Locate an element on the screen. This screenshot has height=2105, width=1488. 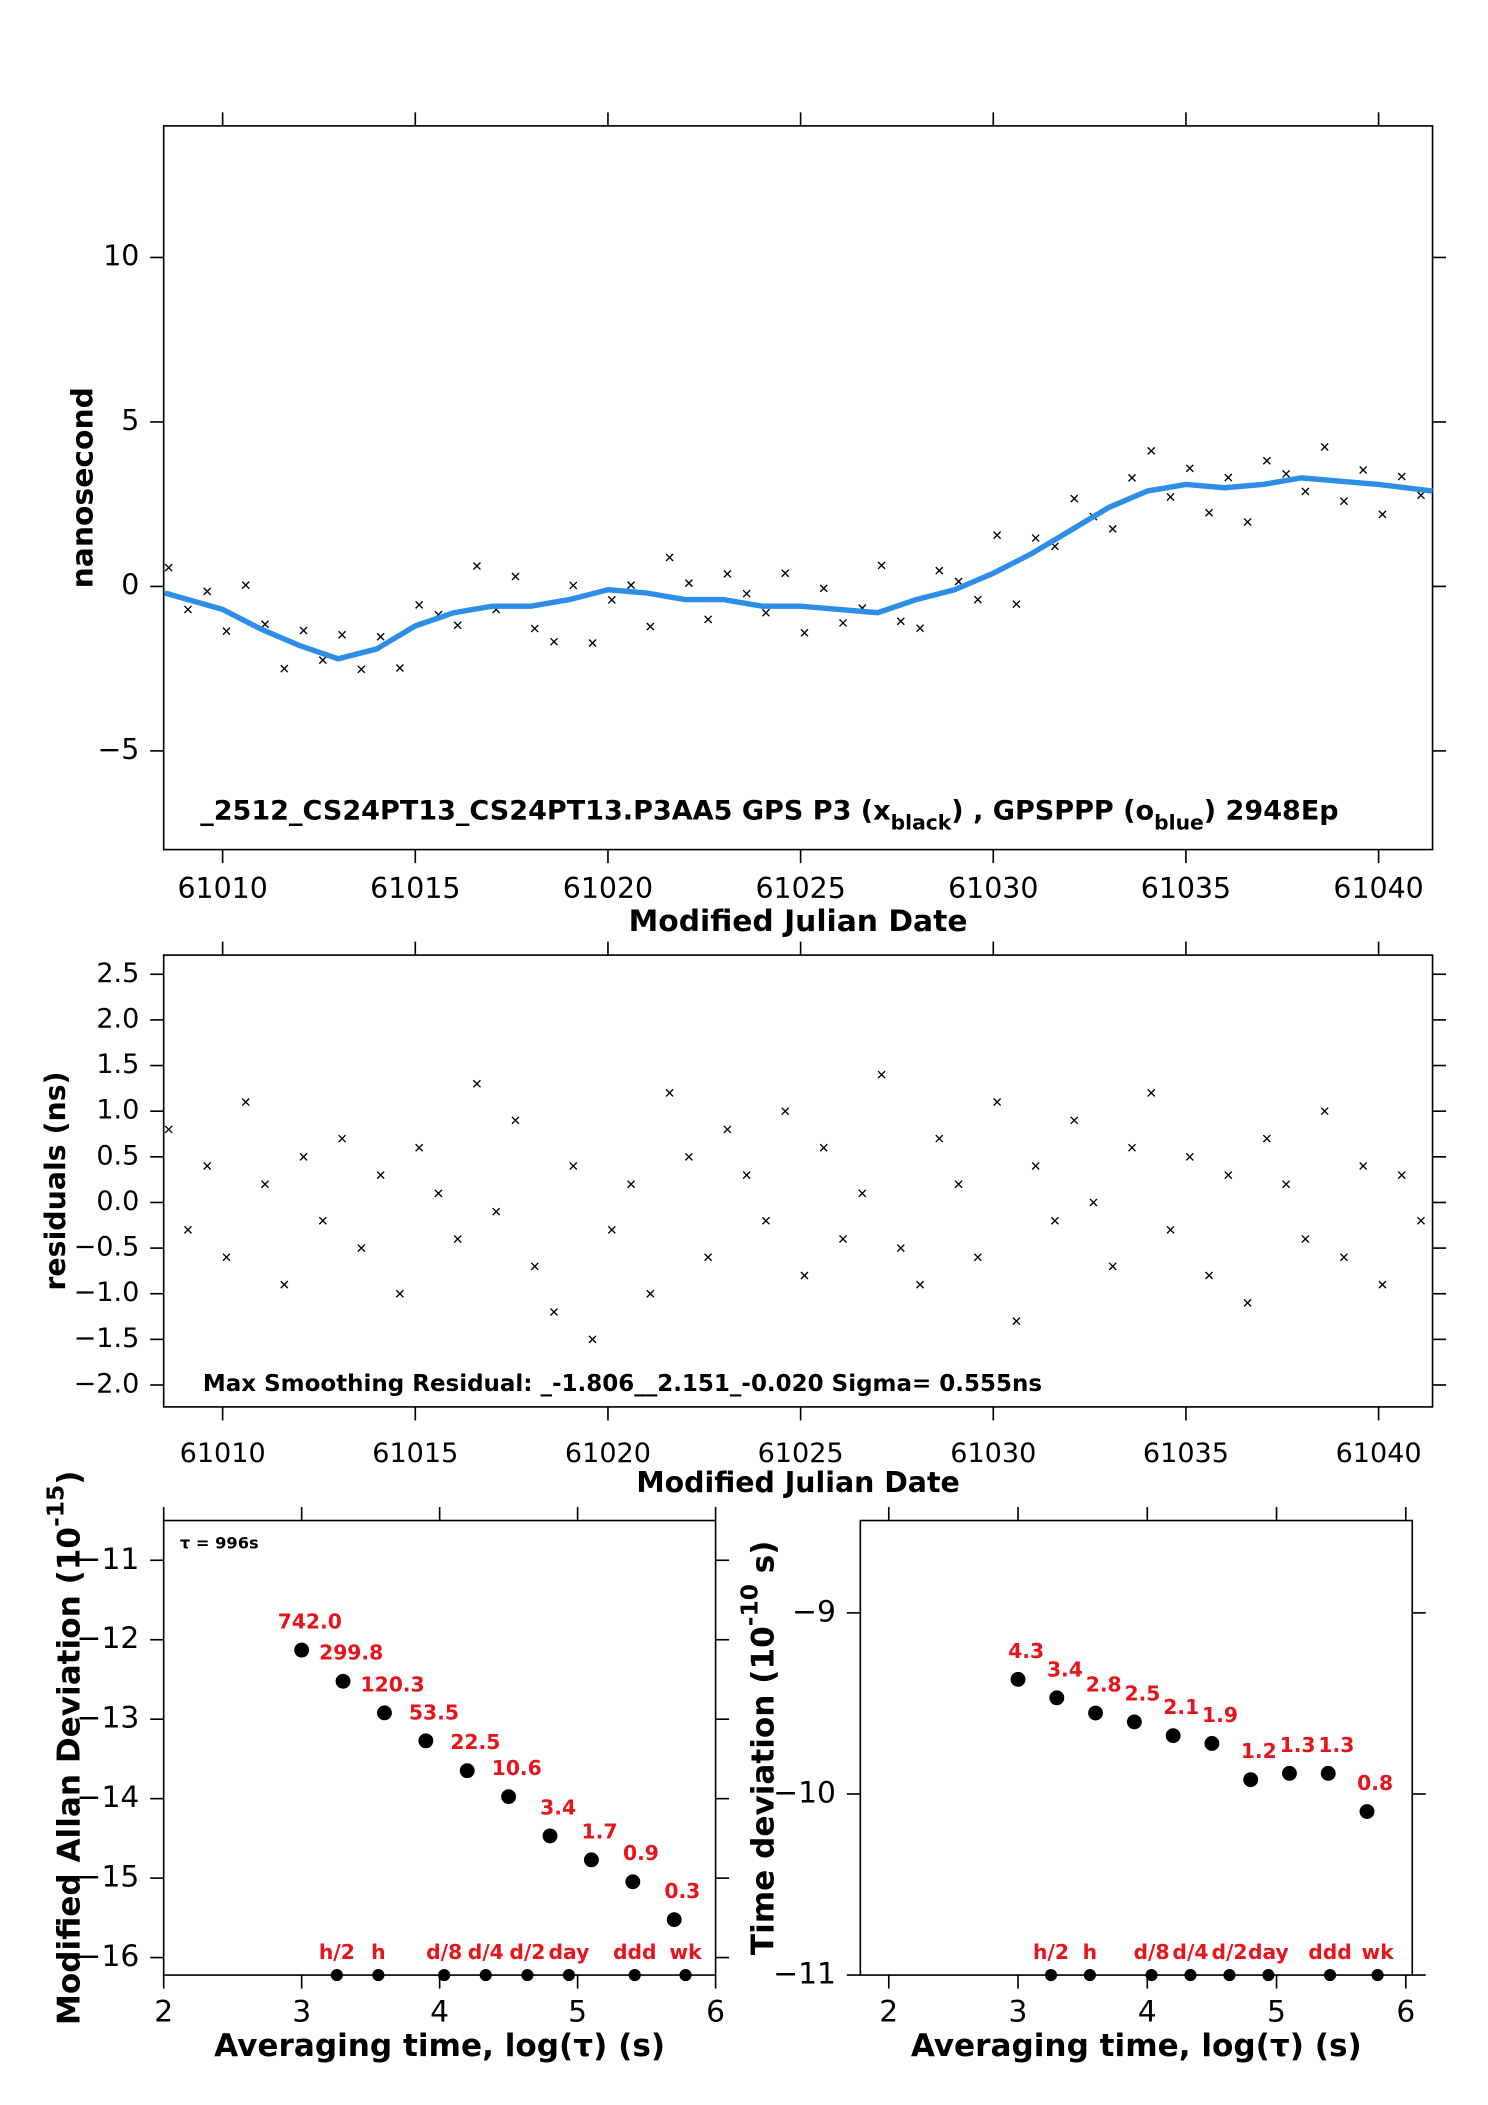
y-tick-label: −1.5 is located at coordinates (107, 1338).